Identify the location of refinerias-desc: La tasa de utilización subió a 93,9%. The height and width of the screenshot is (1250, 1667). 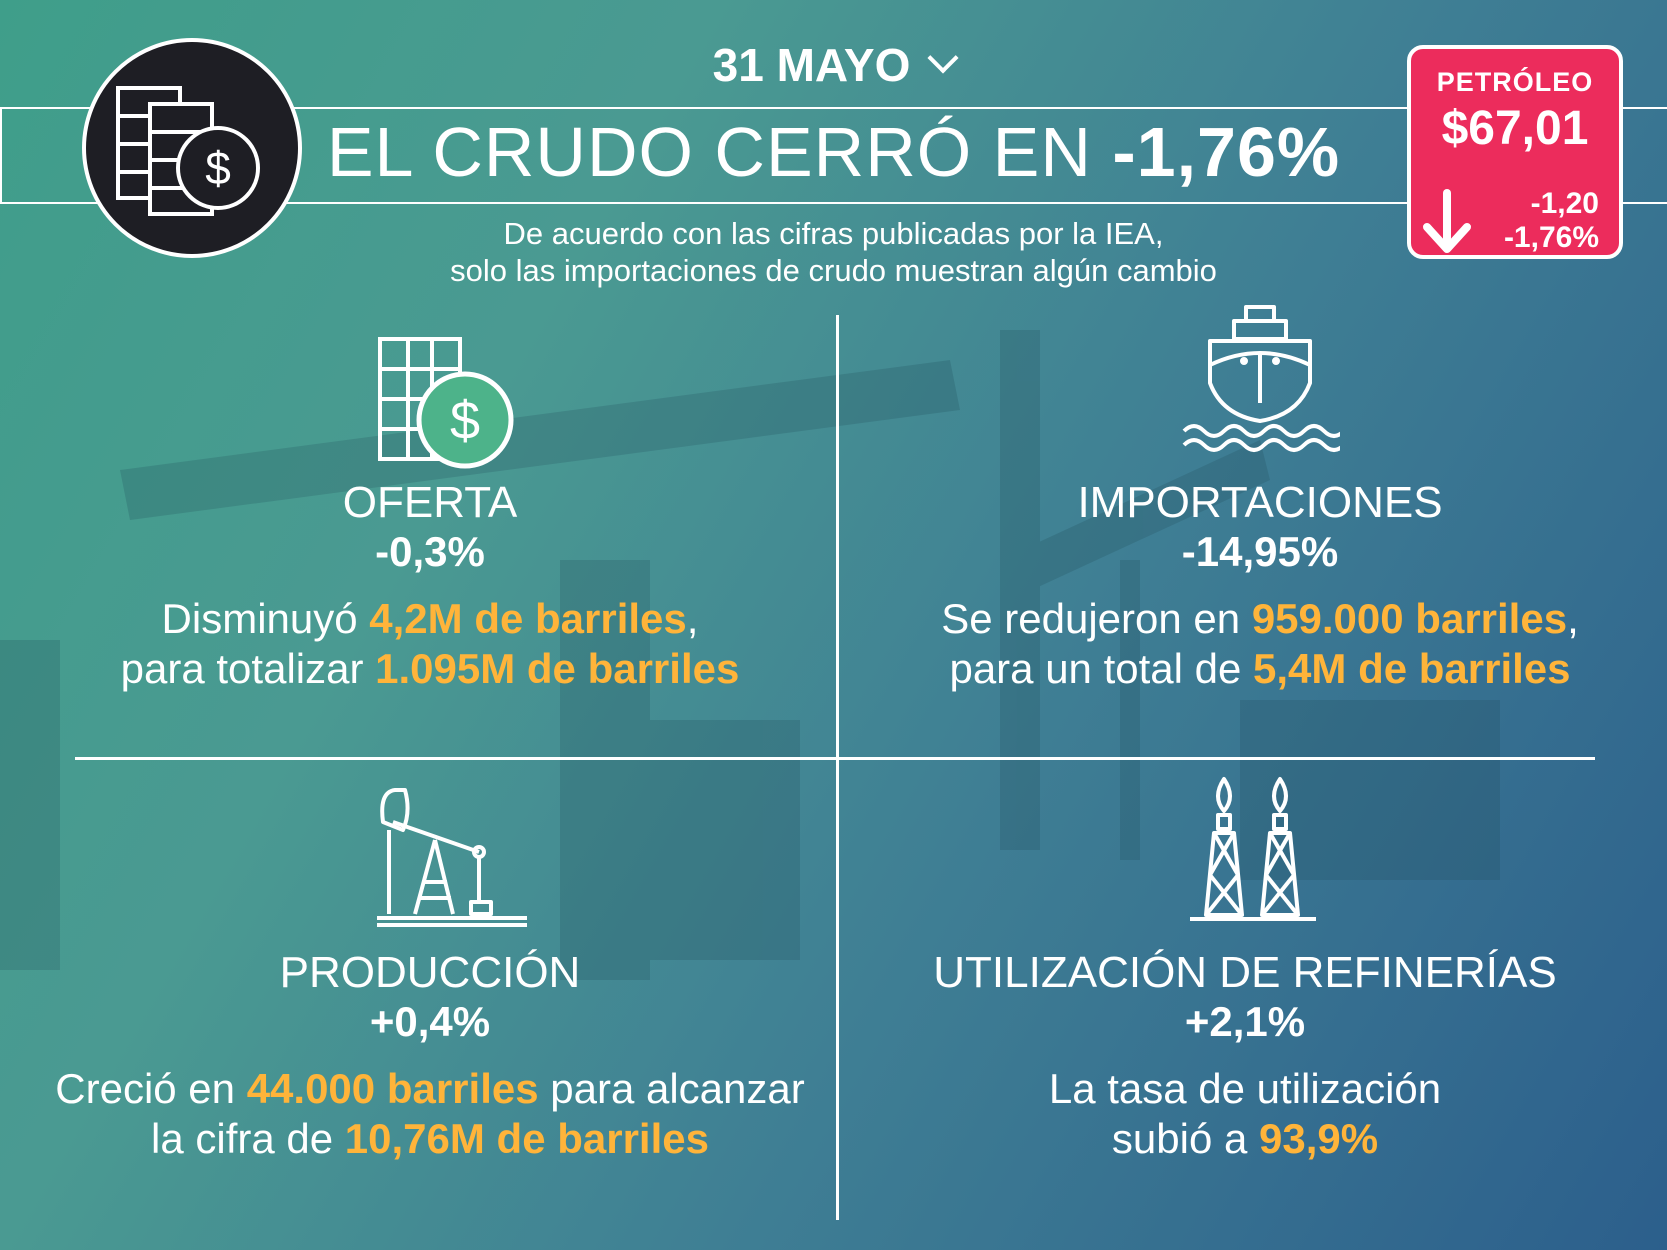
(1245, 1114).